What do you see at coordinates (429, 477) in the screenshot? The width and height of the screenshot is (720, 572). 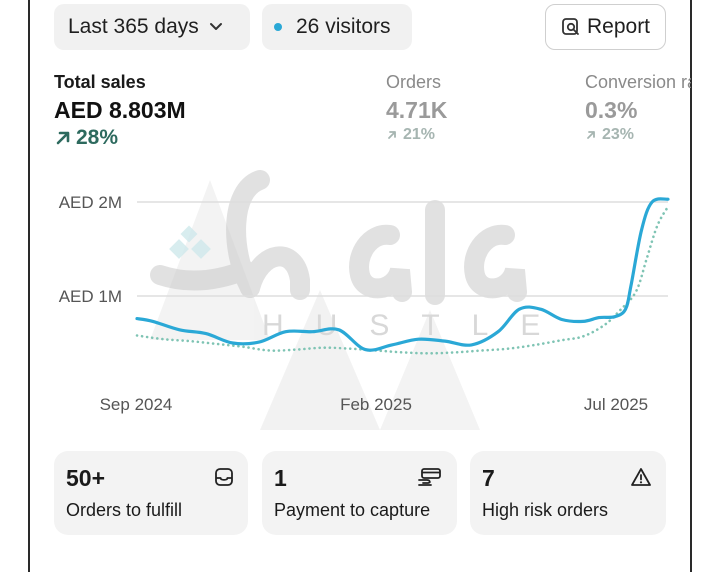 I see `payment-icon` at bounding box center [429, 477].